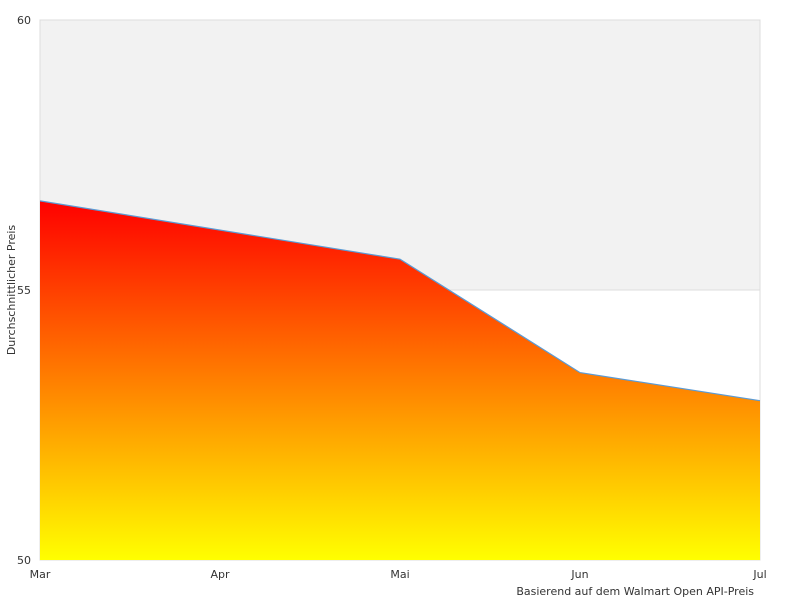  What do you see at coordinates (579, 574) in the screenshot?
I see `x-tick-label: Jun` at bounding box center [579, 574].